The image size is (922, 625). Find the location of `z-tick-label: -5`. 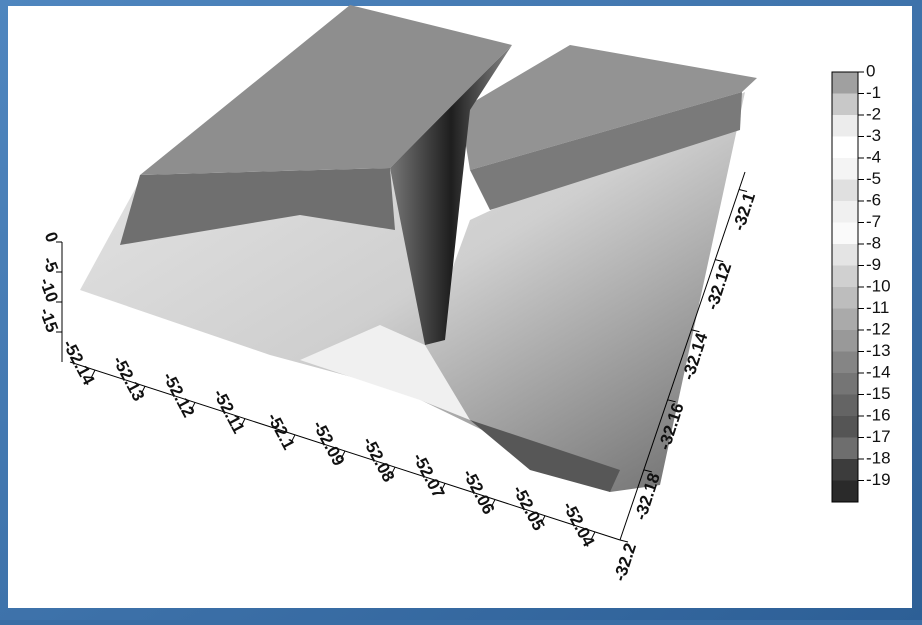

z-tick-label: -5 is located at coordinates (50, 264).